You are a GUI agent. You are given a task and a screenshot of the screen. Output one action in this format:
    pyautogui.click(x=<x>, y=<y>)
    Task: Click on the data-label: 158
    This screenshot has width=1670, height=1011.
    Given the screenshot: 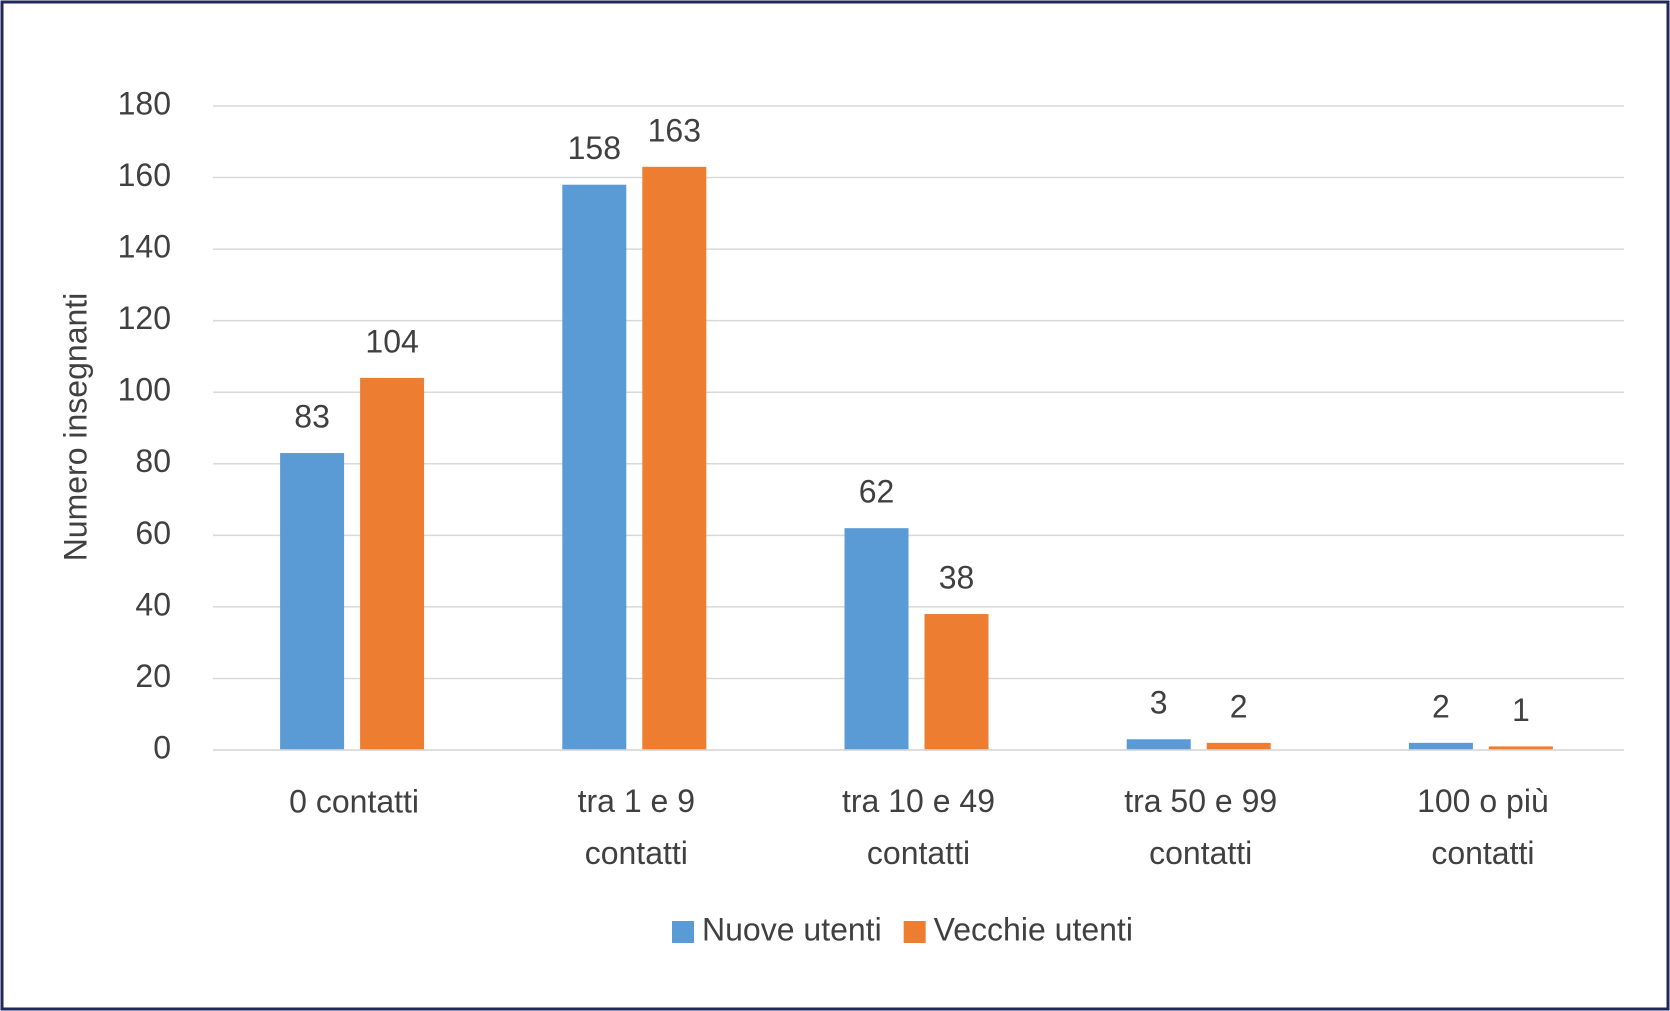 What is the action you would take?
    pyautogui.click(x=594, y=148)
    